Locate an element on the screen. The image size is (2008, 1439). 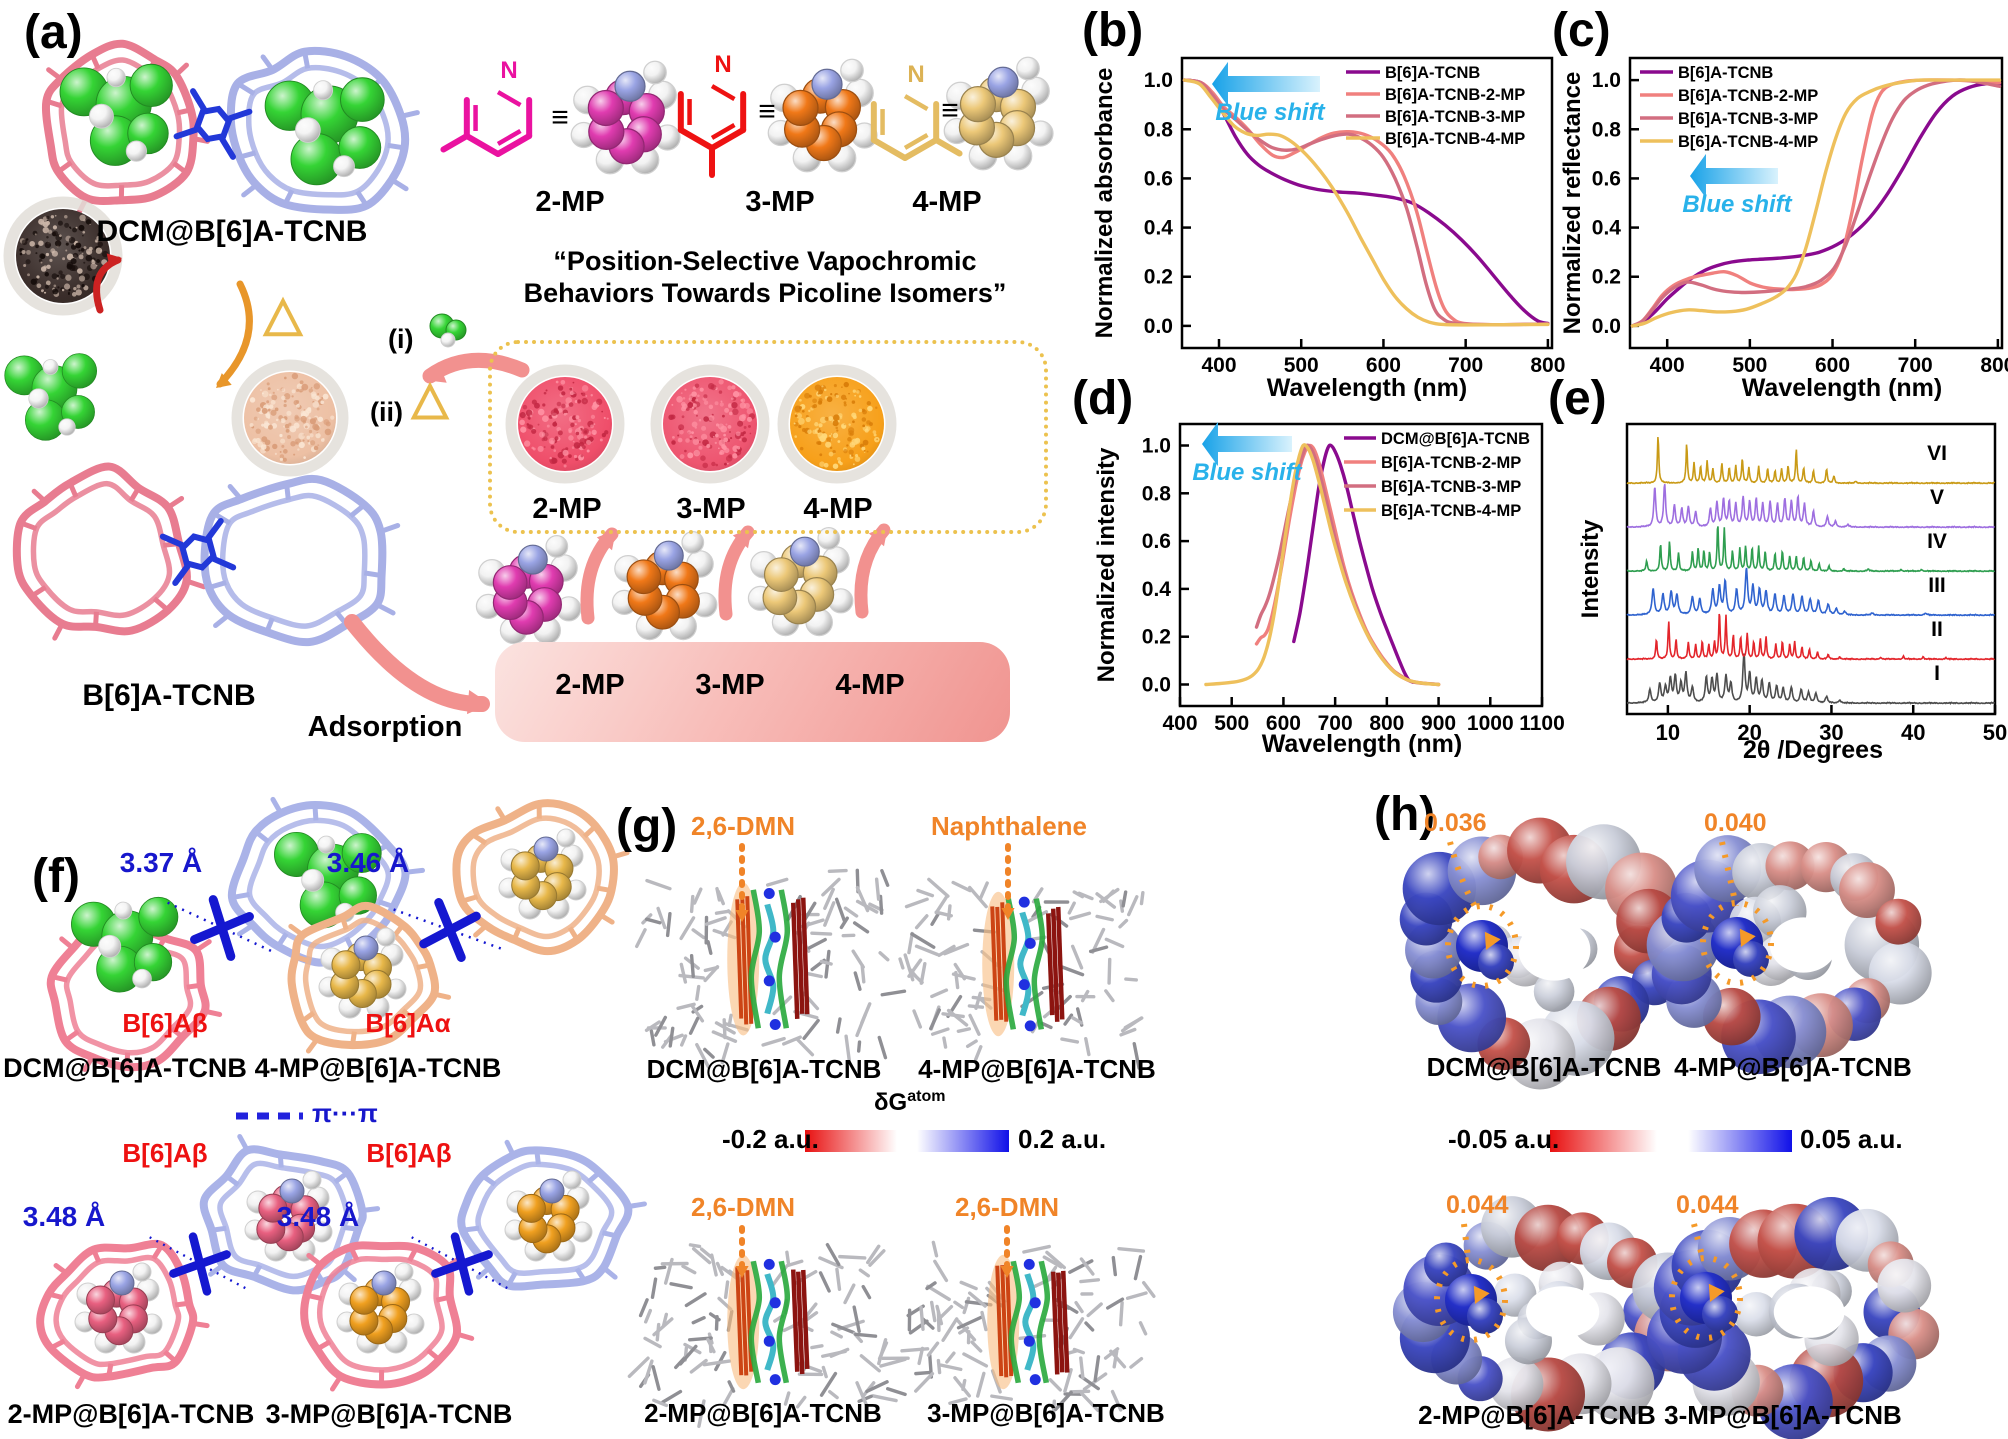
svg-text: IV is located at coordinates (1937, 541).